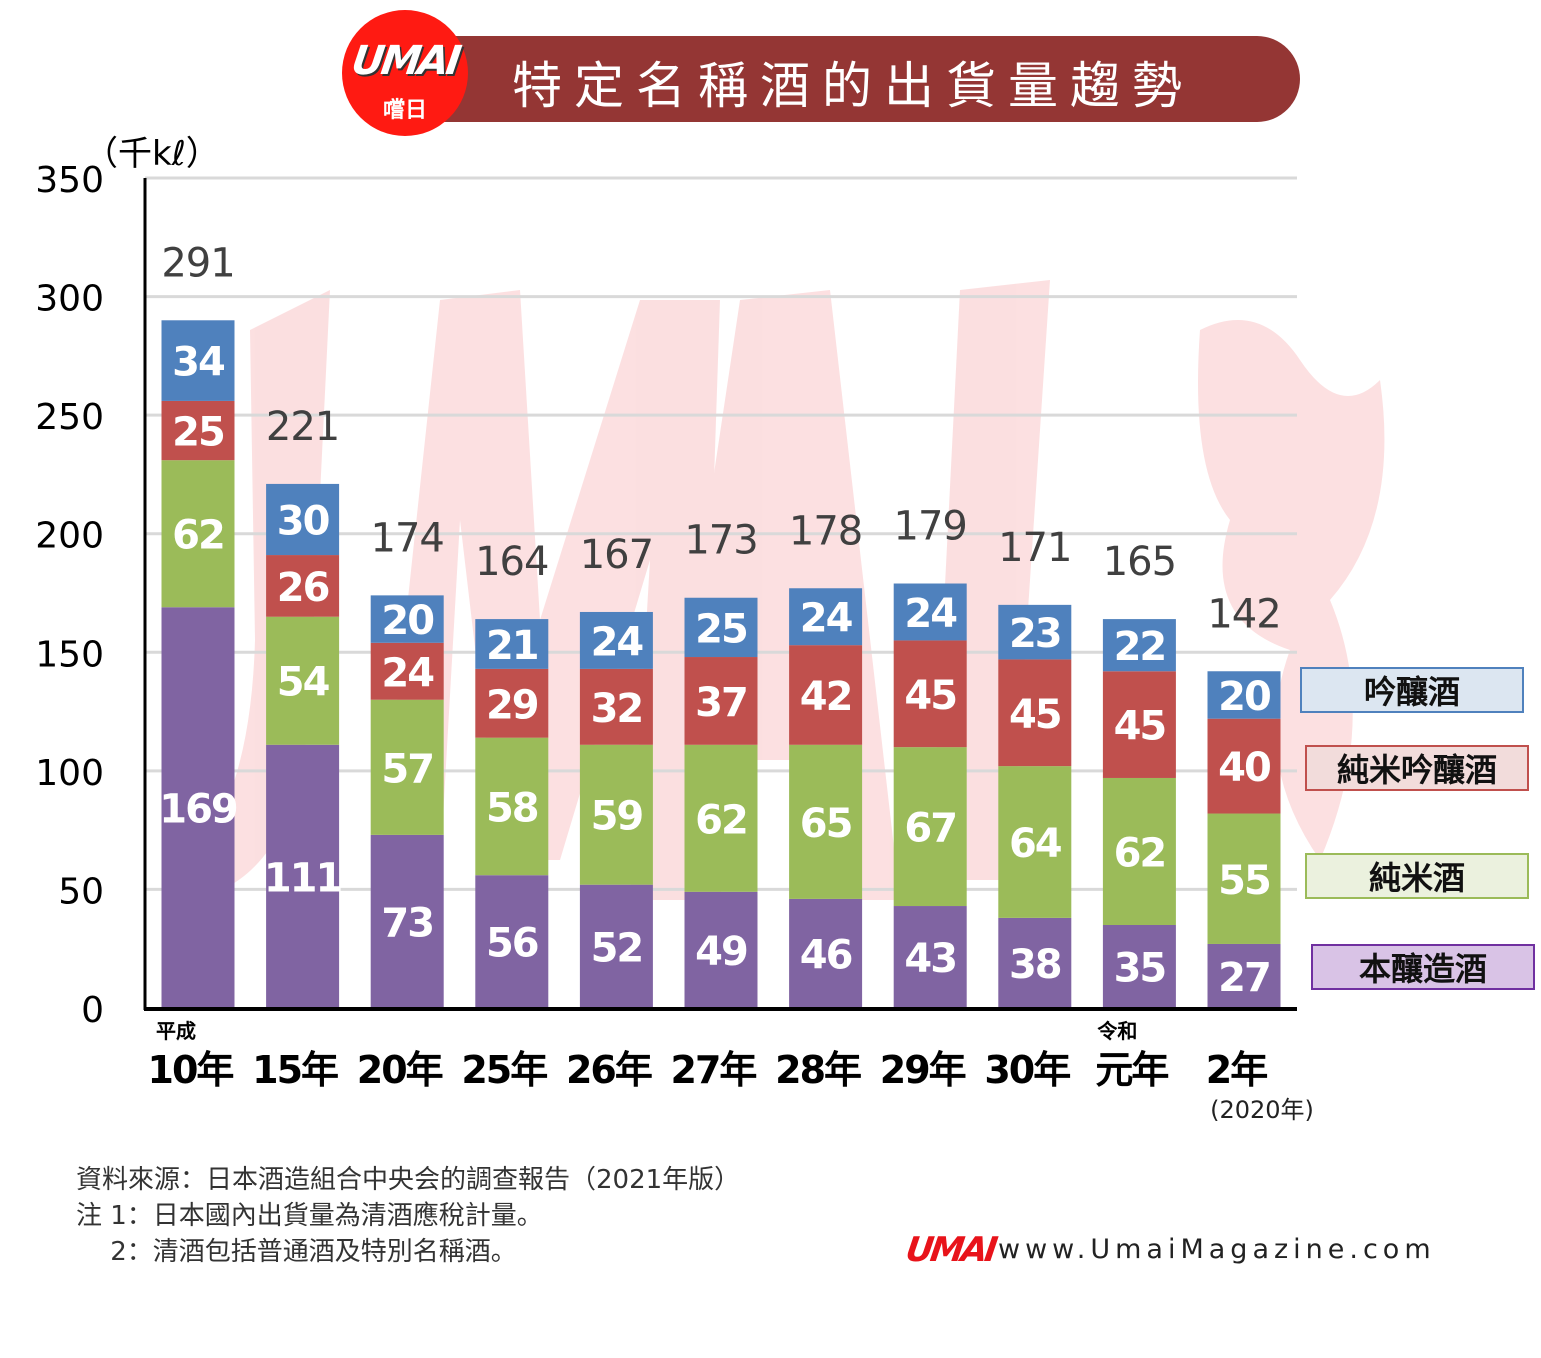 Image resolution: width=1541 pixels, height=1358 pixels. Describe the element at coordinates (69, 654) in the screenshot. I see `y-tick-label: 150` at that location.